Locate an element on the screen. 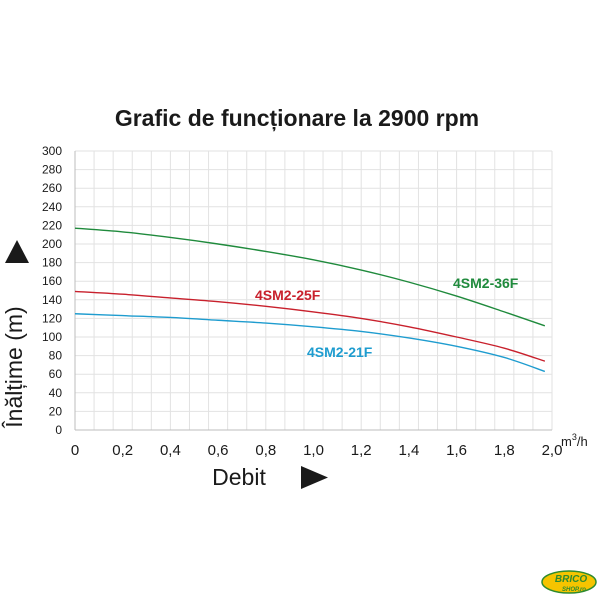 Image resolution: width=600 pixels, height=600 pixels. y-tick-label: 80 is located at coordinates (56, 356).